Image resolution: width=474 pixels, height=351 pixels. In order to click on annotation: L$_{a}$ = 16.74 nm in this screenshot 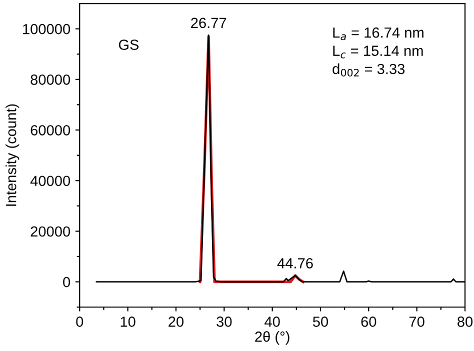, I will do `click(378, 33)`.